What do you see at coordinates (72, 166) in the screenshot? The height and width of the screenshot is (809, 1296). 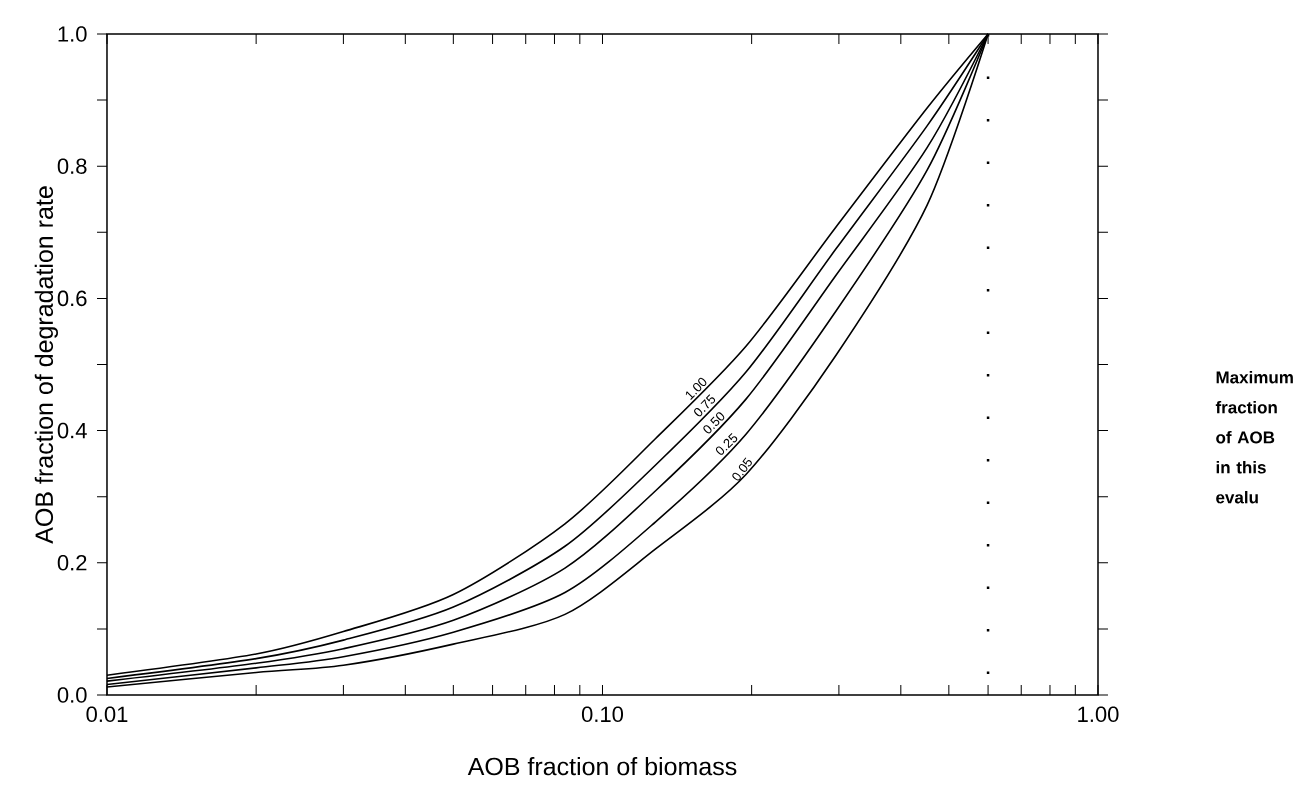 I see `y-tick-label: 0.8` at bounding box center [72, 166].